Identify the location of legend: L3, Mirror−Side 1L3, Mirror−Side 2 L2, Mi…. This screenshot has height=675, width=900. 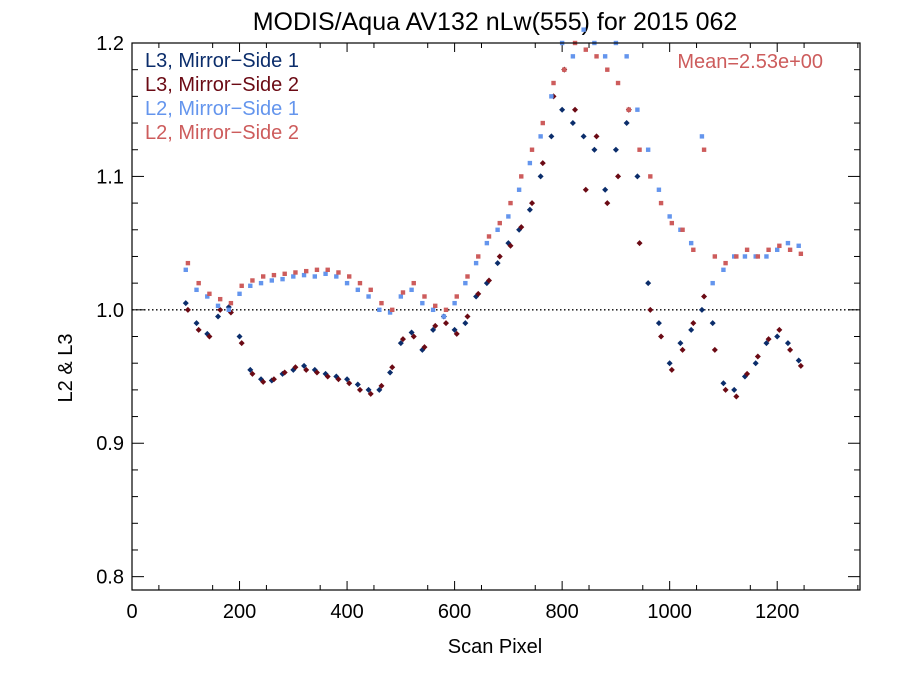
(222, 97).